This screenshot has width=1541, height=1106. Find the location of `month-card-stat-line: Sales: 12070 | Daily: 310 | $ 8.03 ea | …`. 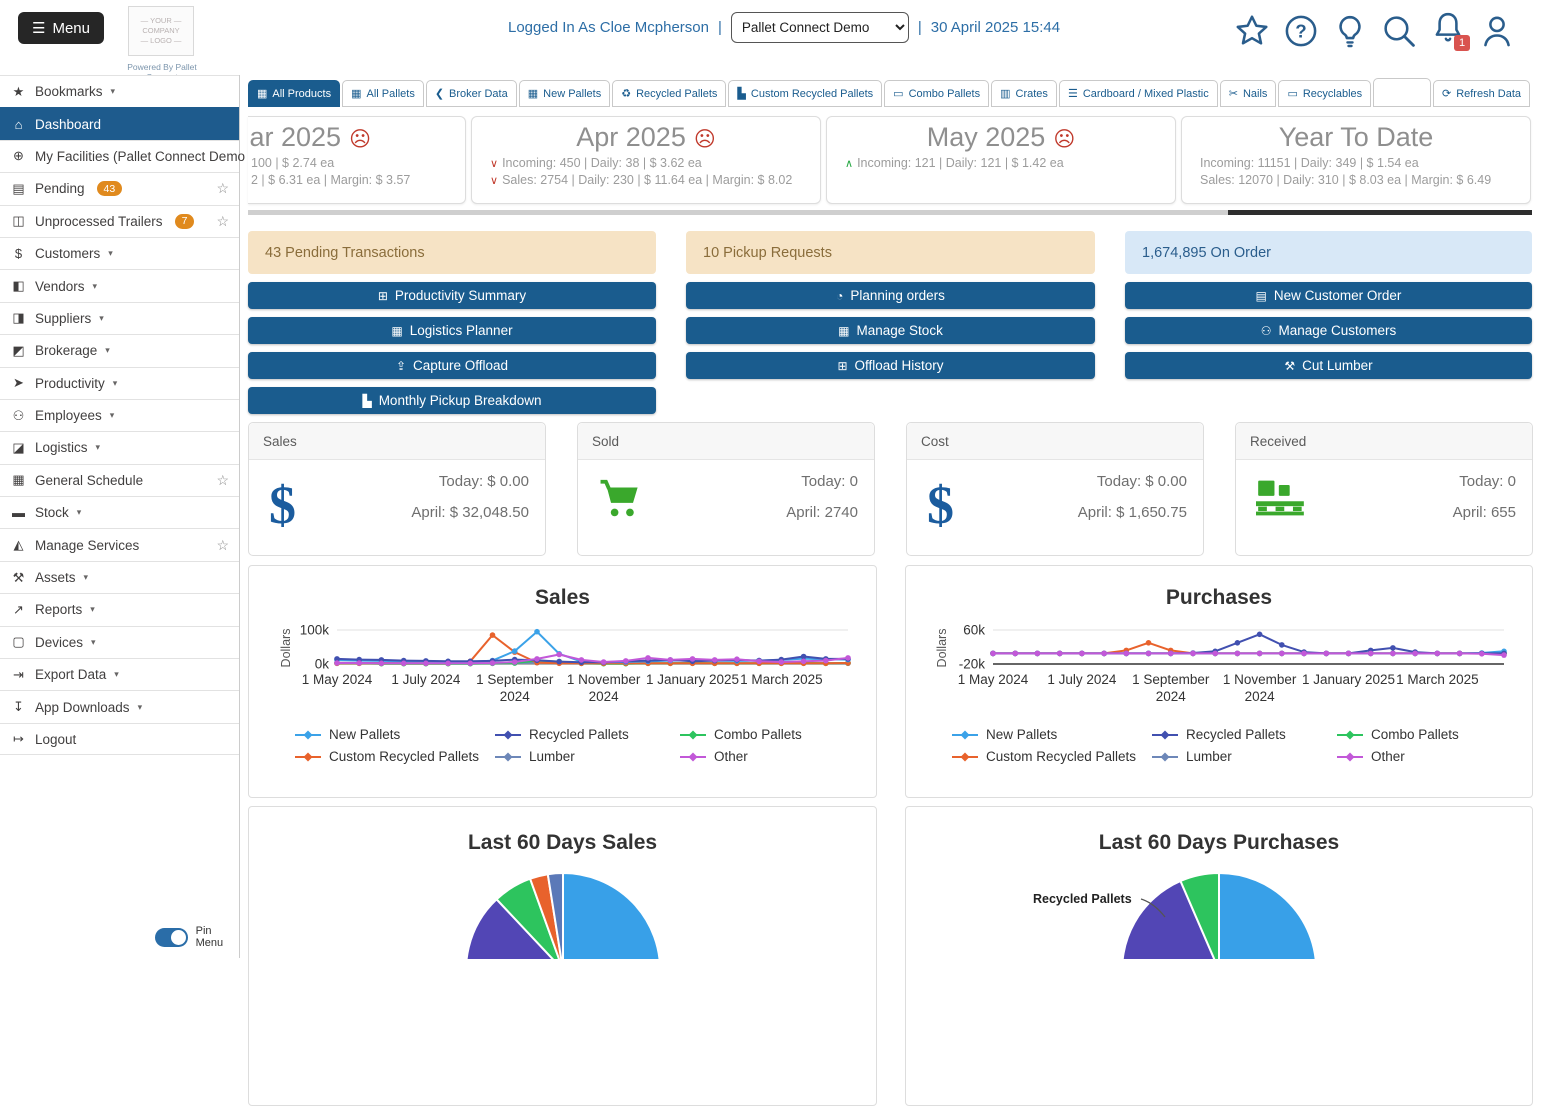

month-card-stat-line: Sales: 12070 | Daily: 310 | $ 8.03 ea | … is located at coordinates (1356, 180).